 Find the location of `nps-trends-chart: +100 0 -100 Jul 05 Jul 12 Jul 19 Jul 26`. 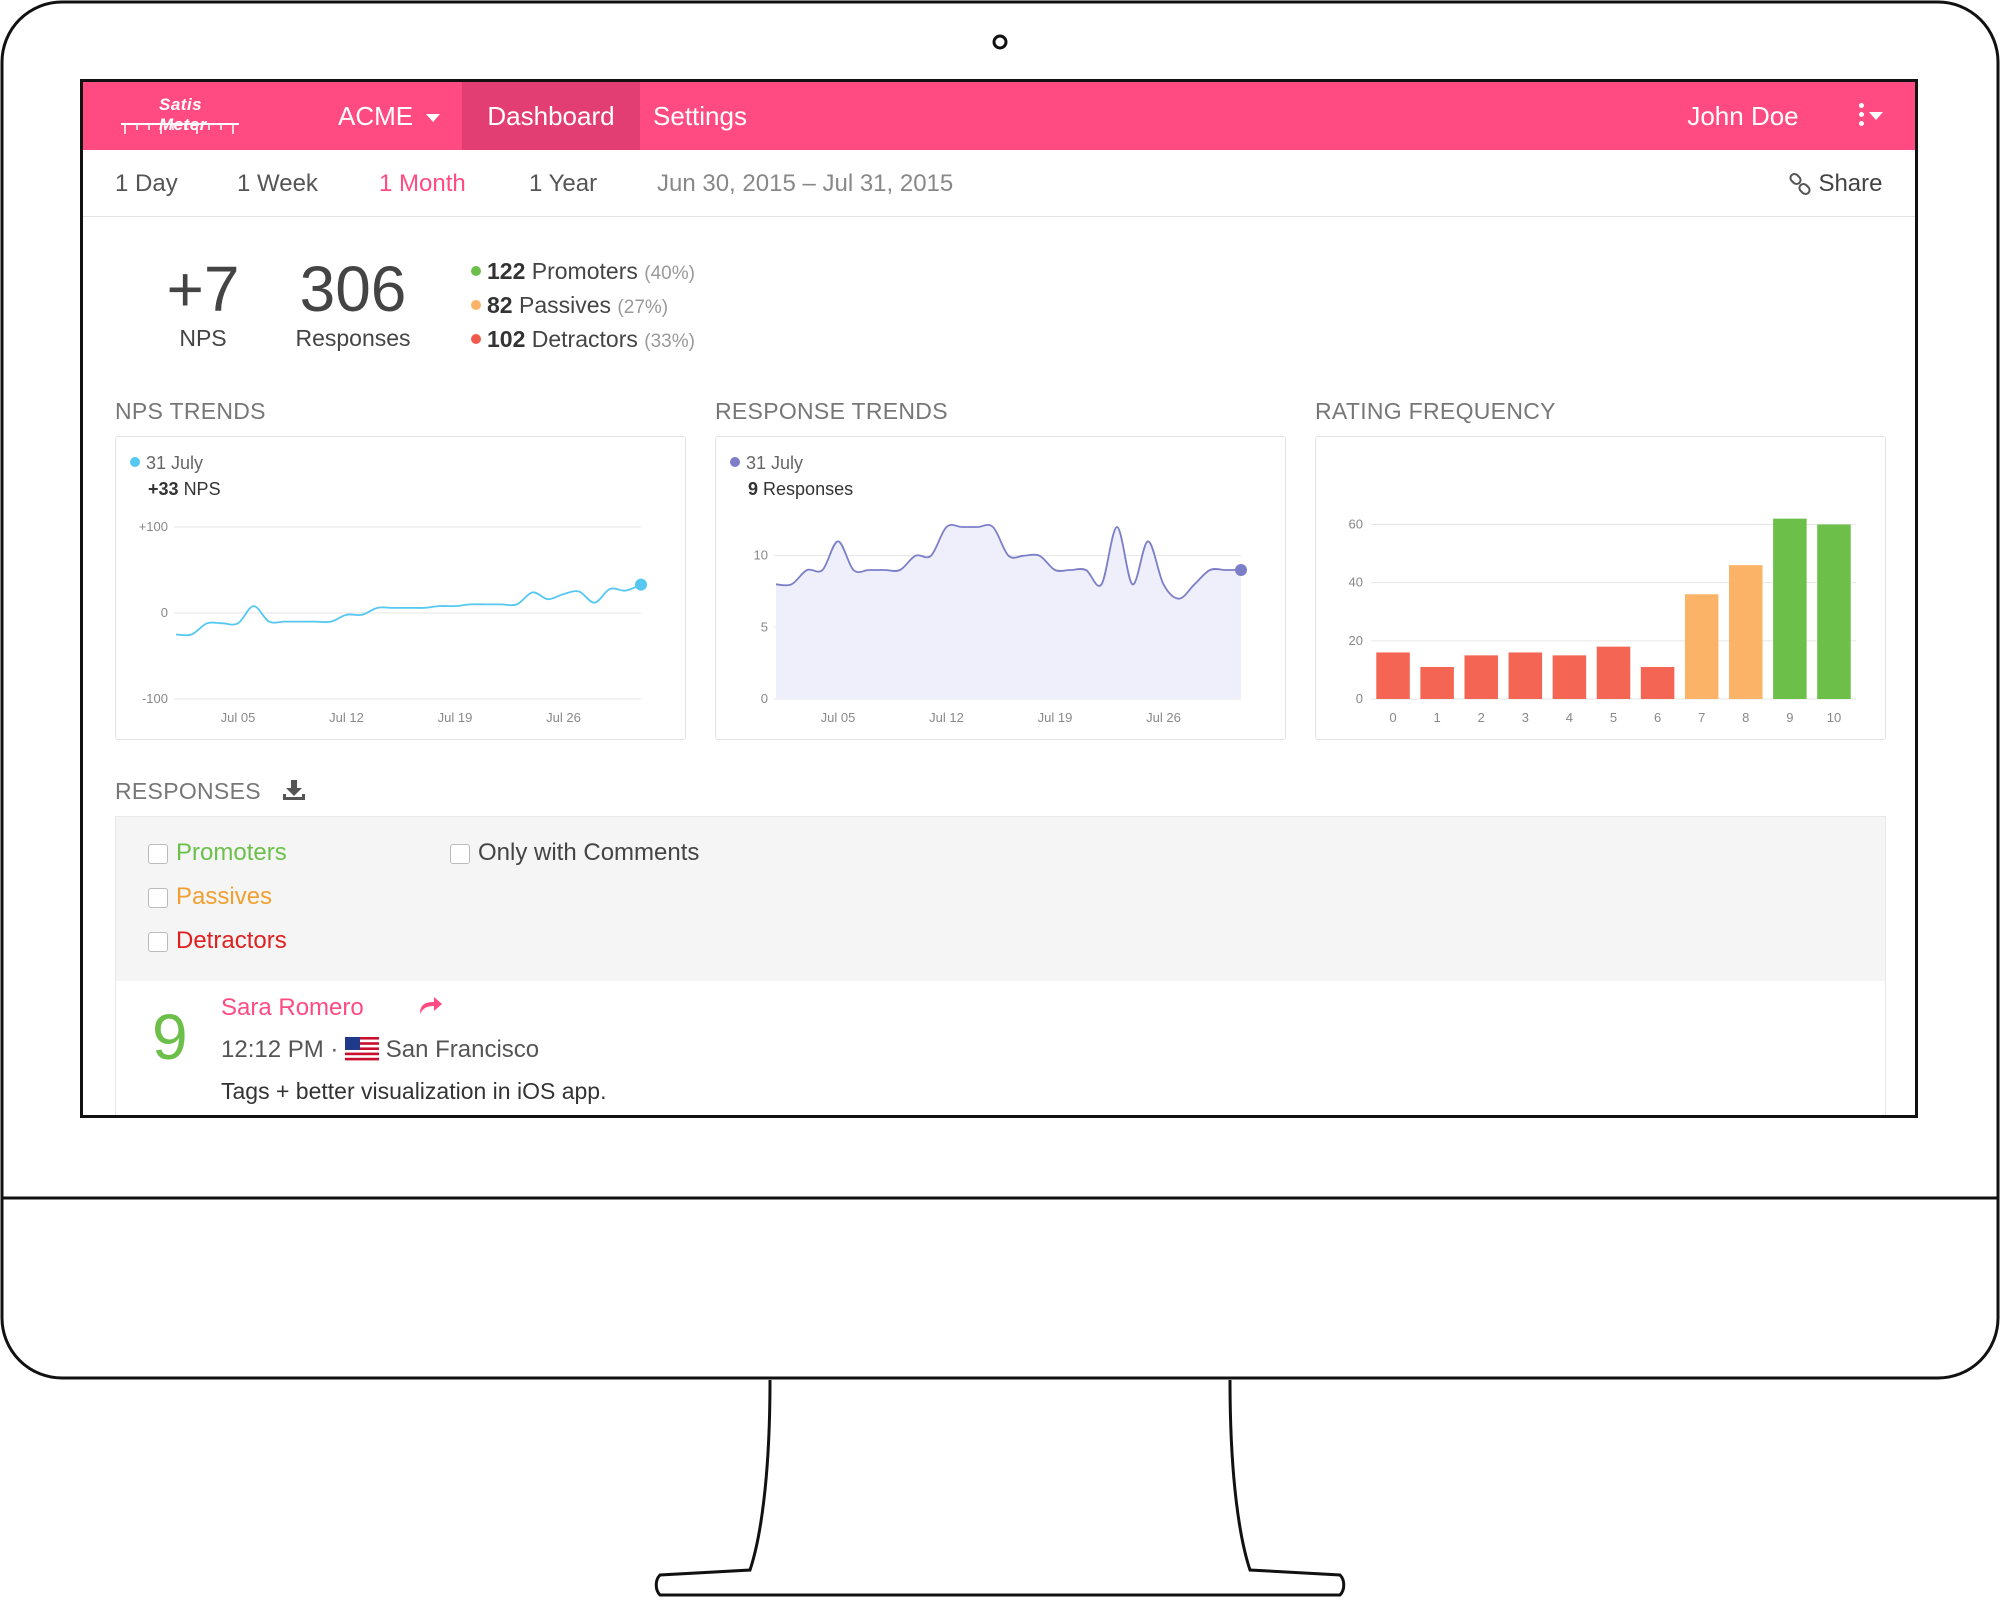

nps-trends-chart: +100 0 -100 Jul 05 Jul 12 Jul 19 Jul 26 is located at coordinates (393, 622).